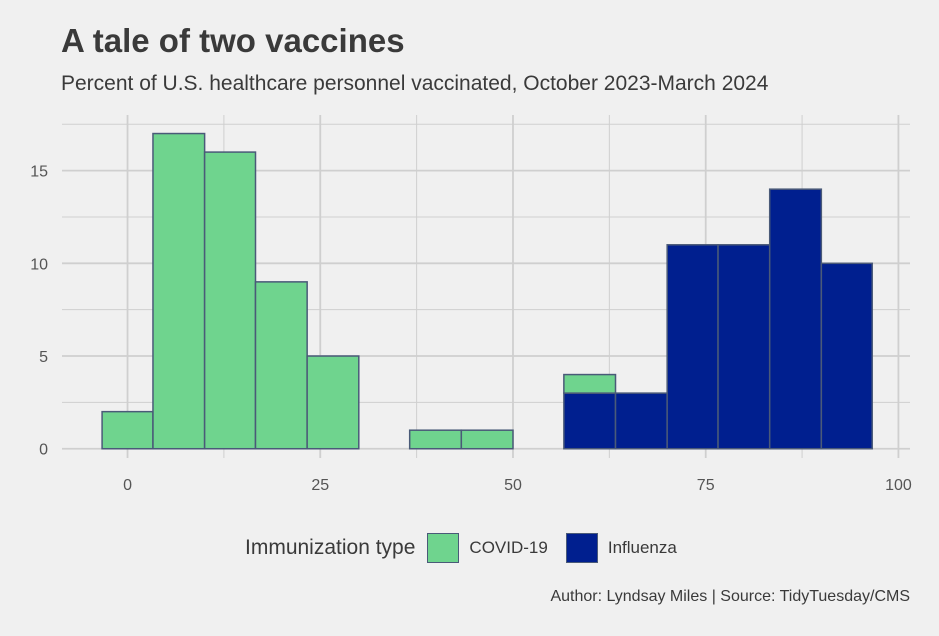 The height and width of the screenshot is (636, 939). What do you see at coordinates (581, 548) in the screenshot?
I see `legend-key-influenza` at bounding box center [581, 548].